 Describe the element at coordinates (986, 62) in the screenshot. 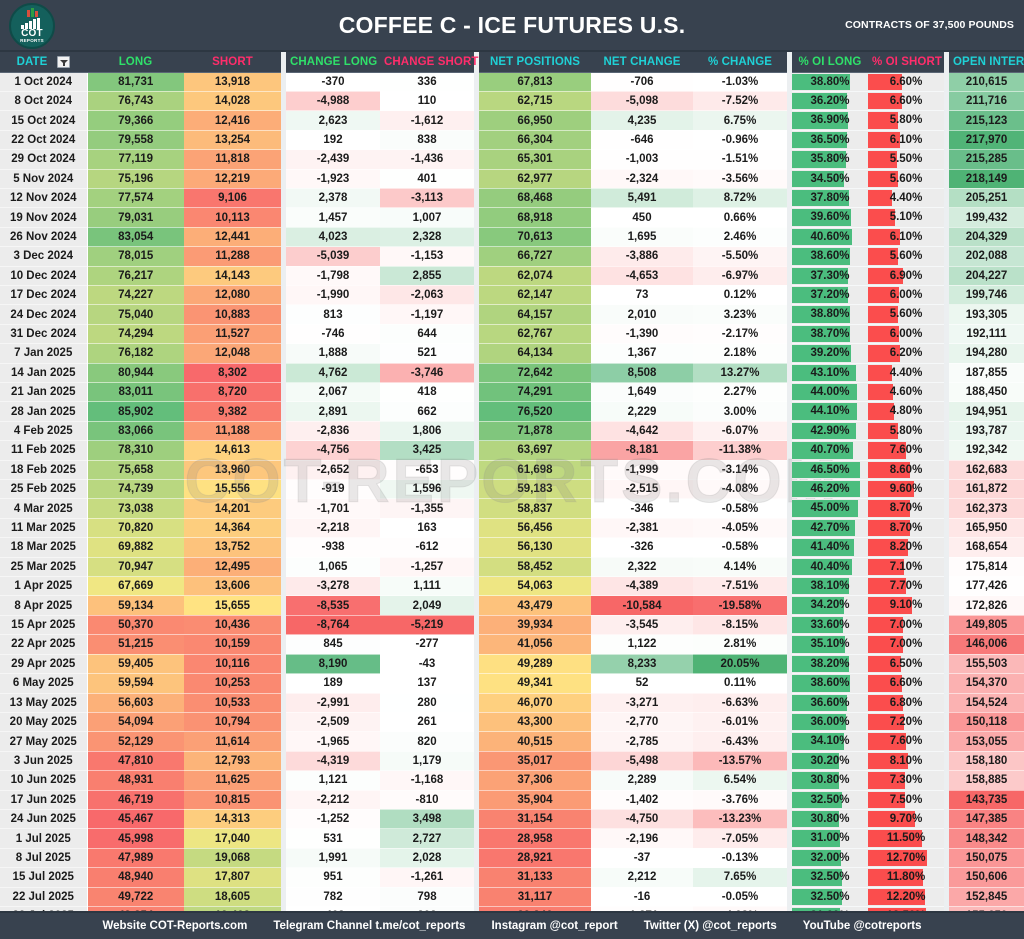

I see `column-header-open-interest: OPEN INTEREST` at that location.